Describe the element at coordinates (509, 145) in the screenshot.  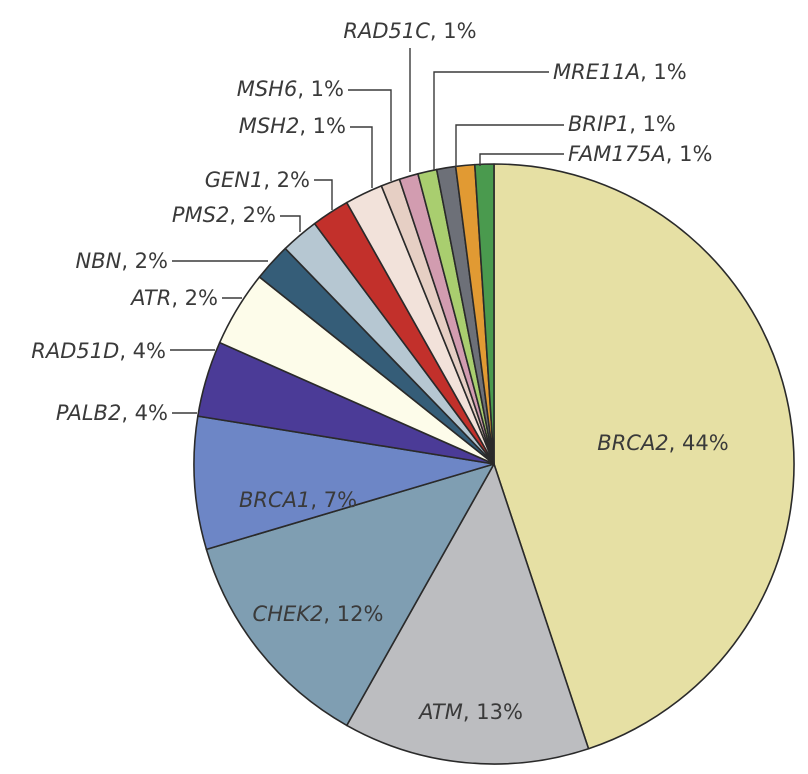
I see `leader-brip1` at that location.